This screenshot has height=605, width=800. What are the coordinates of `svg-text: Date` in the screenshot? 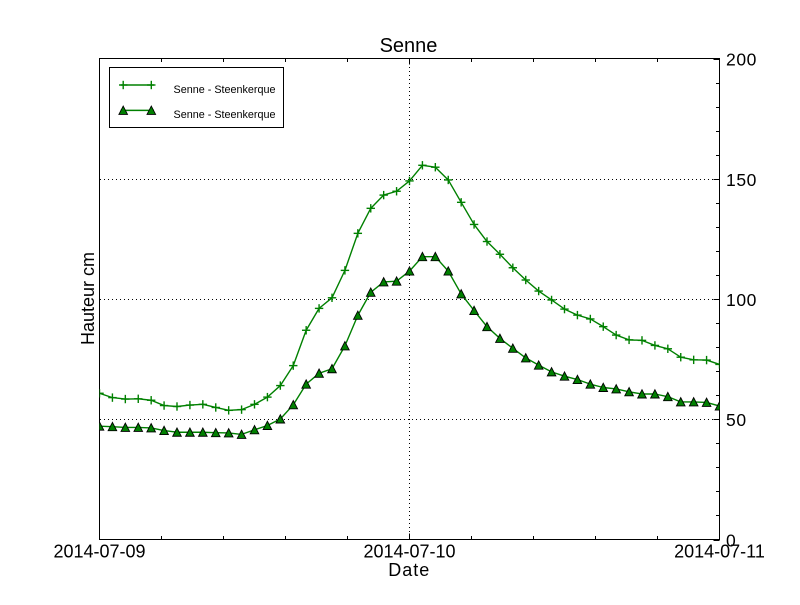 It's located at (409, 570).